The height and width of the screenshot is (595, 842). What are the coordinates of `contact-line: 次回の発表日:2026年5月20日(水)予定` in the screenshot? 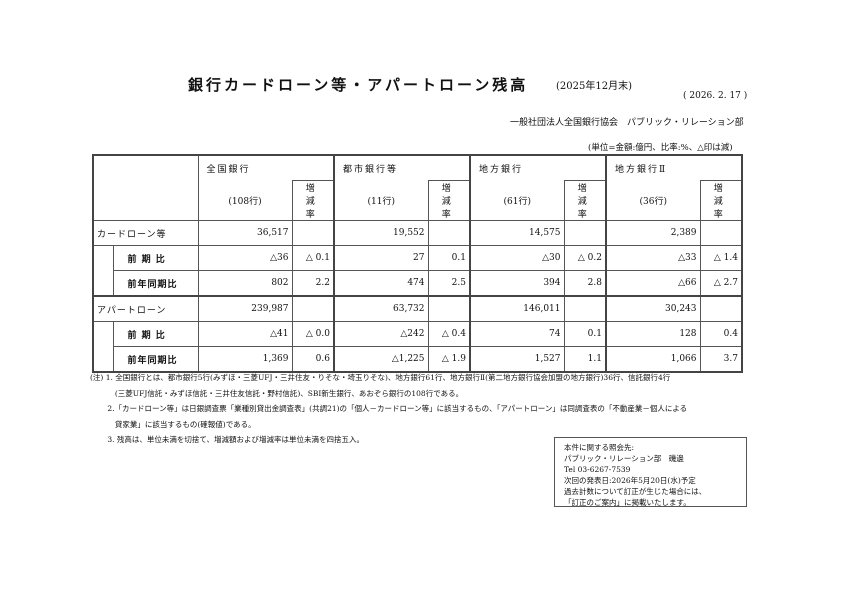 It's located at (630, 480).